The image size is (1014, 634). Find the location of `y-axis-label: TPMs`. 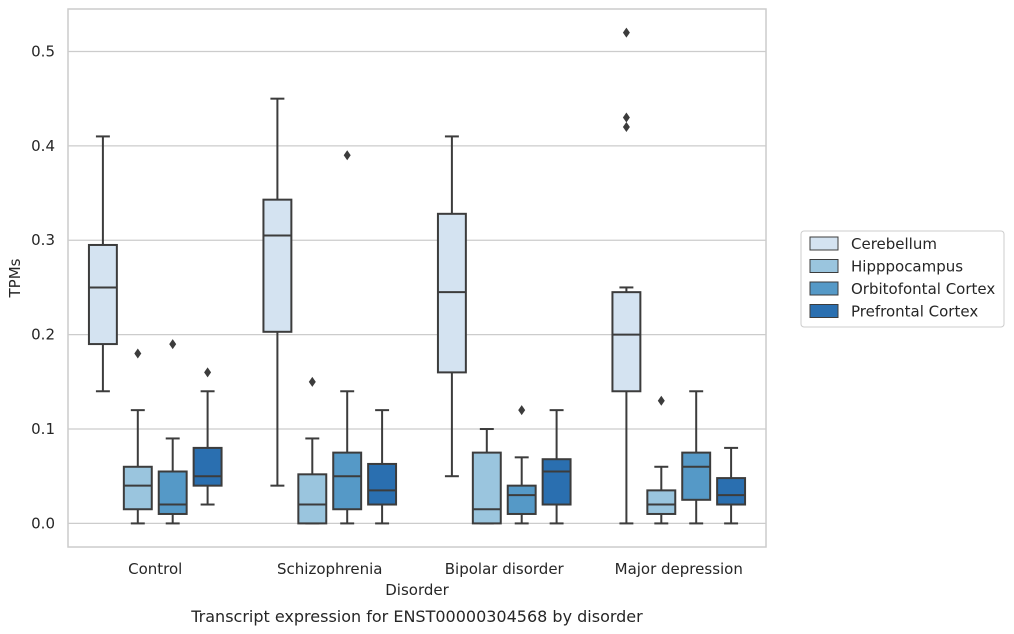

y-axis-label: TPMs is located at coordinates (15, 278).